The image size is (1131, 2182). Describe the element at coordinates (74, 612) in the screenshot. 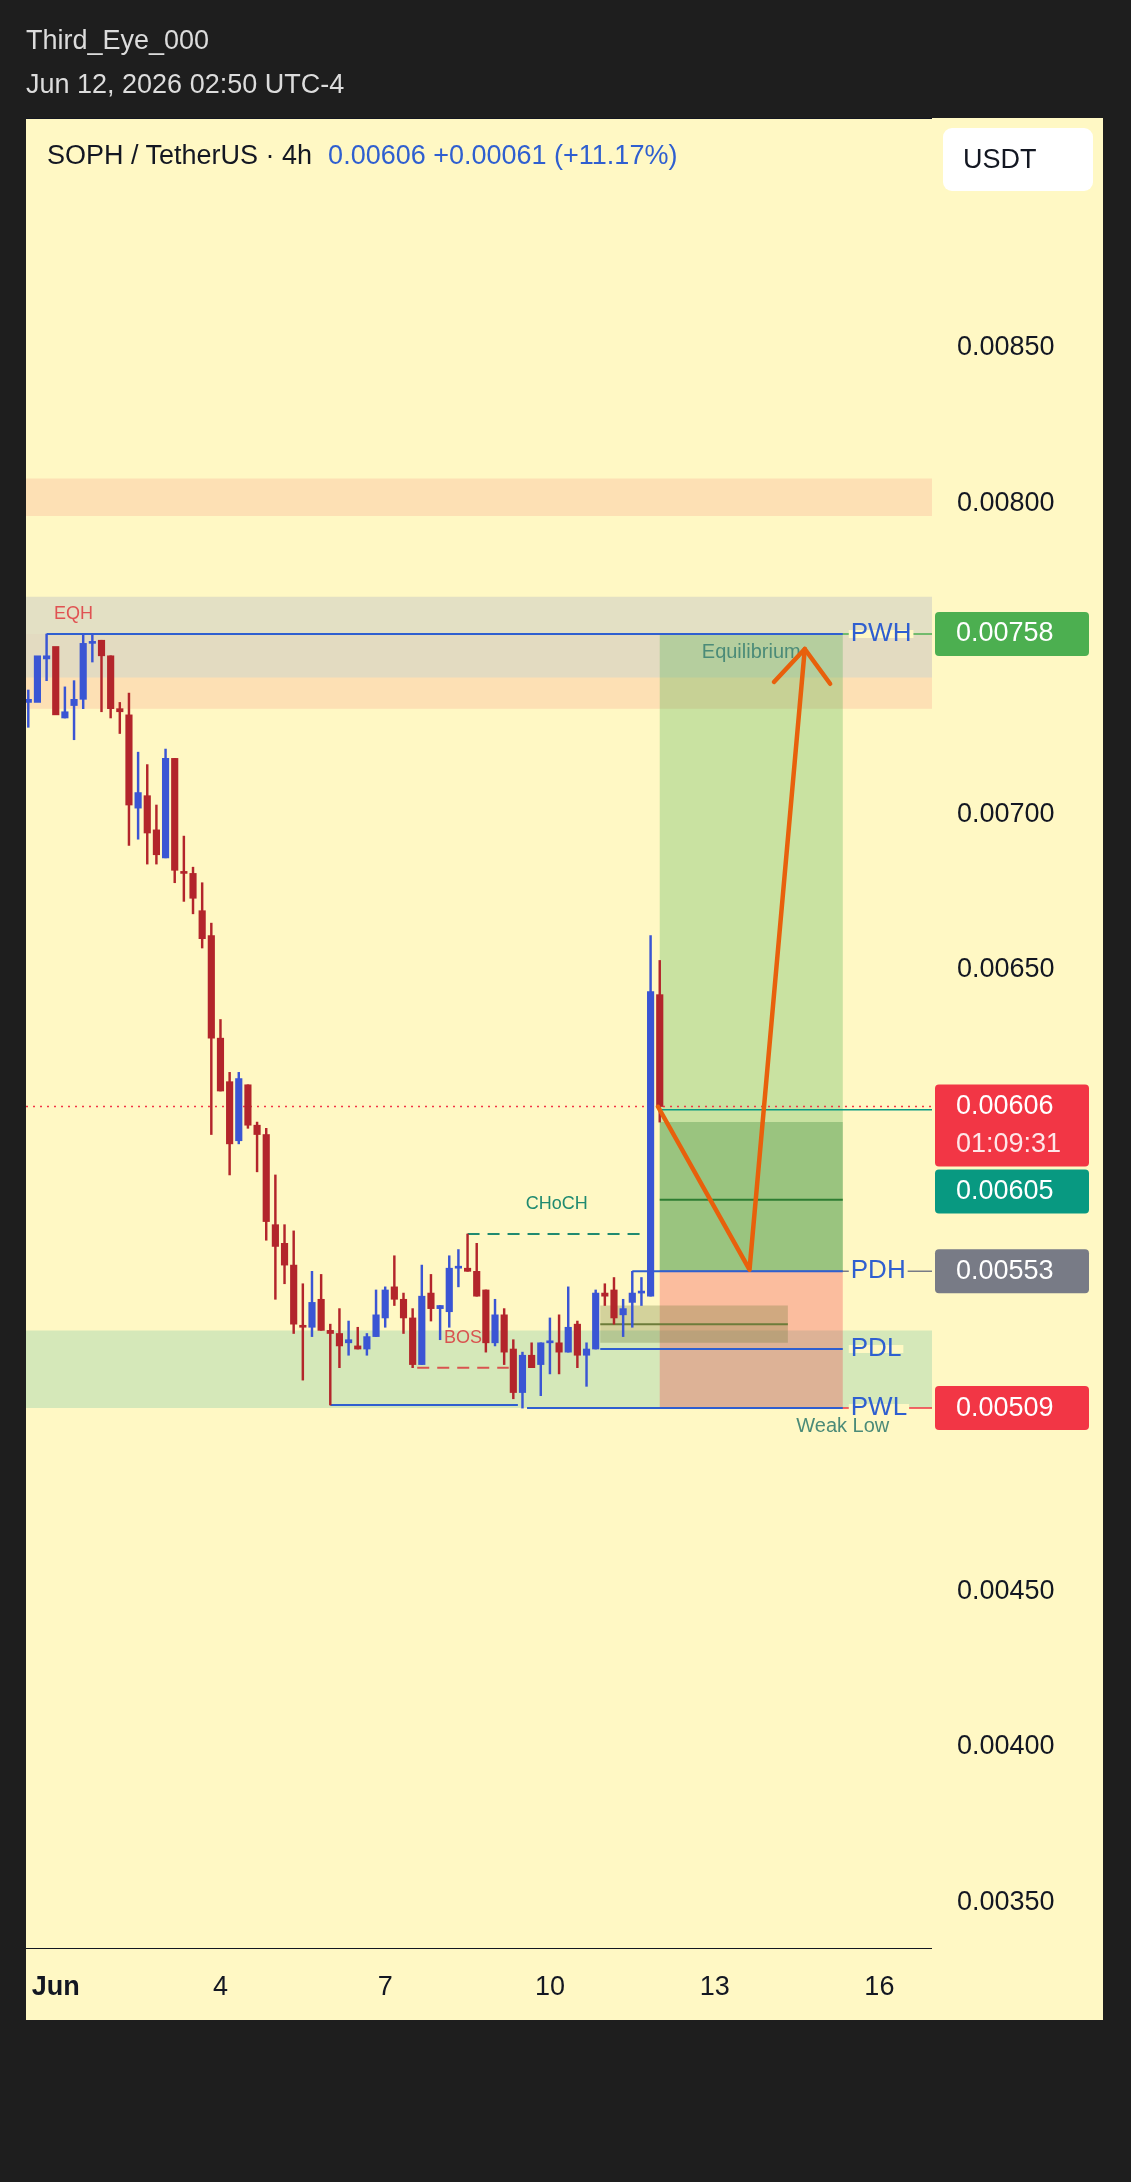

I see `band-label: EQH` at that location.